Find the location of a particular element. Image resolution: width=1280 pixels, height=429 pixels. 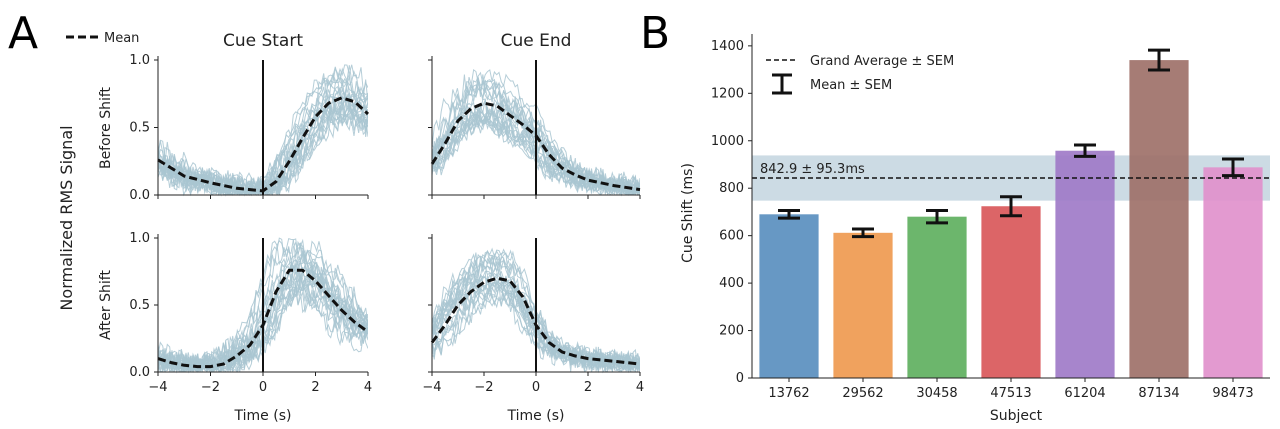

legend-b-grand-average-label: Grand Average ± SEM is located at coordinates (882, 61).